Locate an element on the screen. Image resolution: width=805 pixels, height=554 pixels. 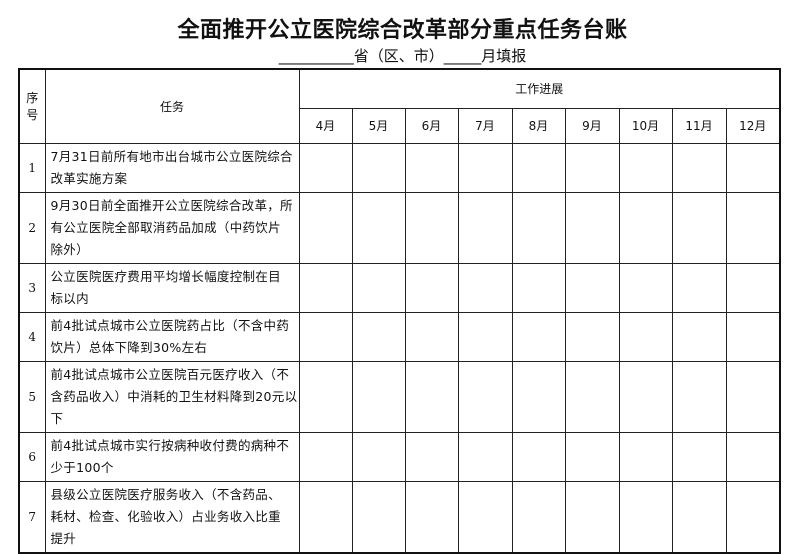
month-header: 10月 is located at coordinates (645, 125).